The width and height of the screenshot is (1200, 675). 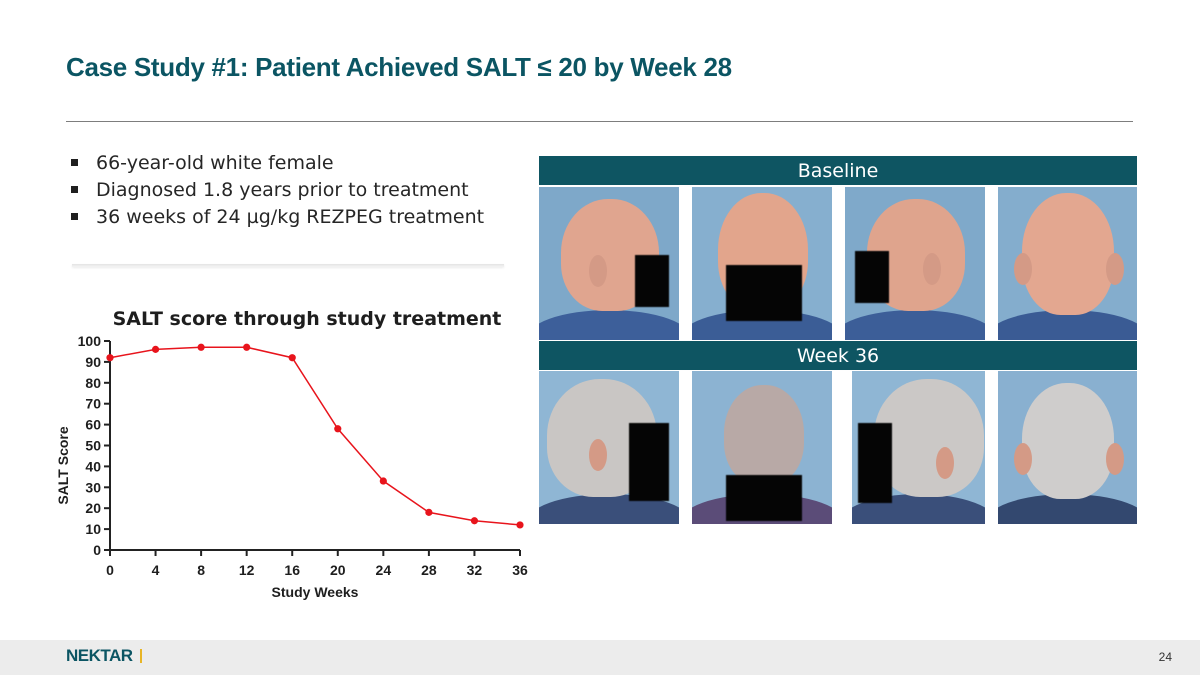 What do you see at coordinates (93, 404) in the screenshot?
I see `y-tick-label: 70` at bounding box center [93, 404].